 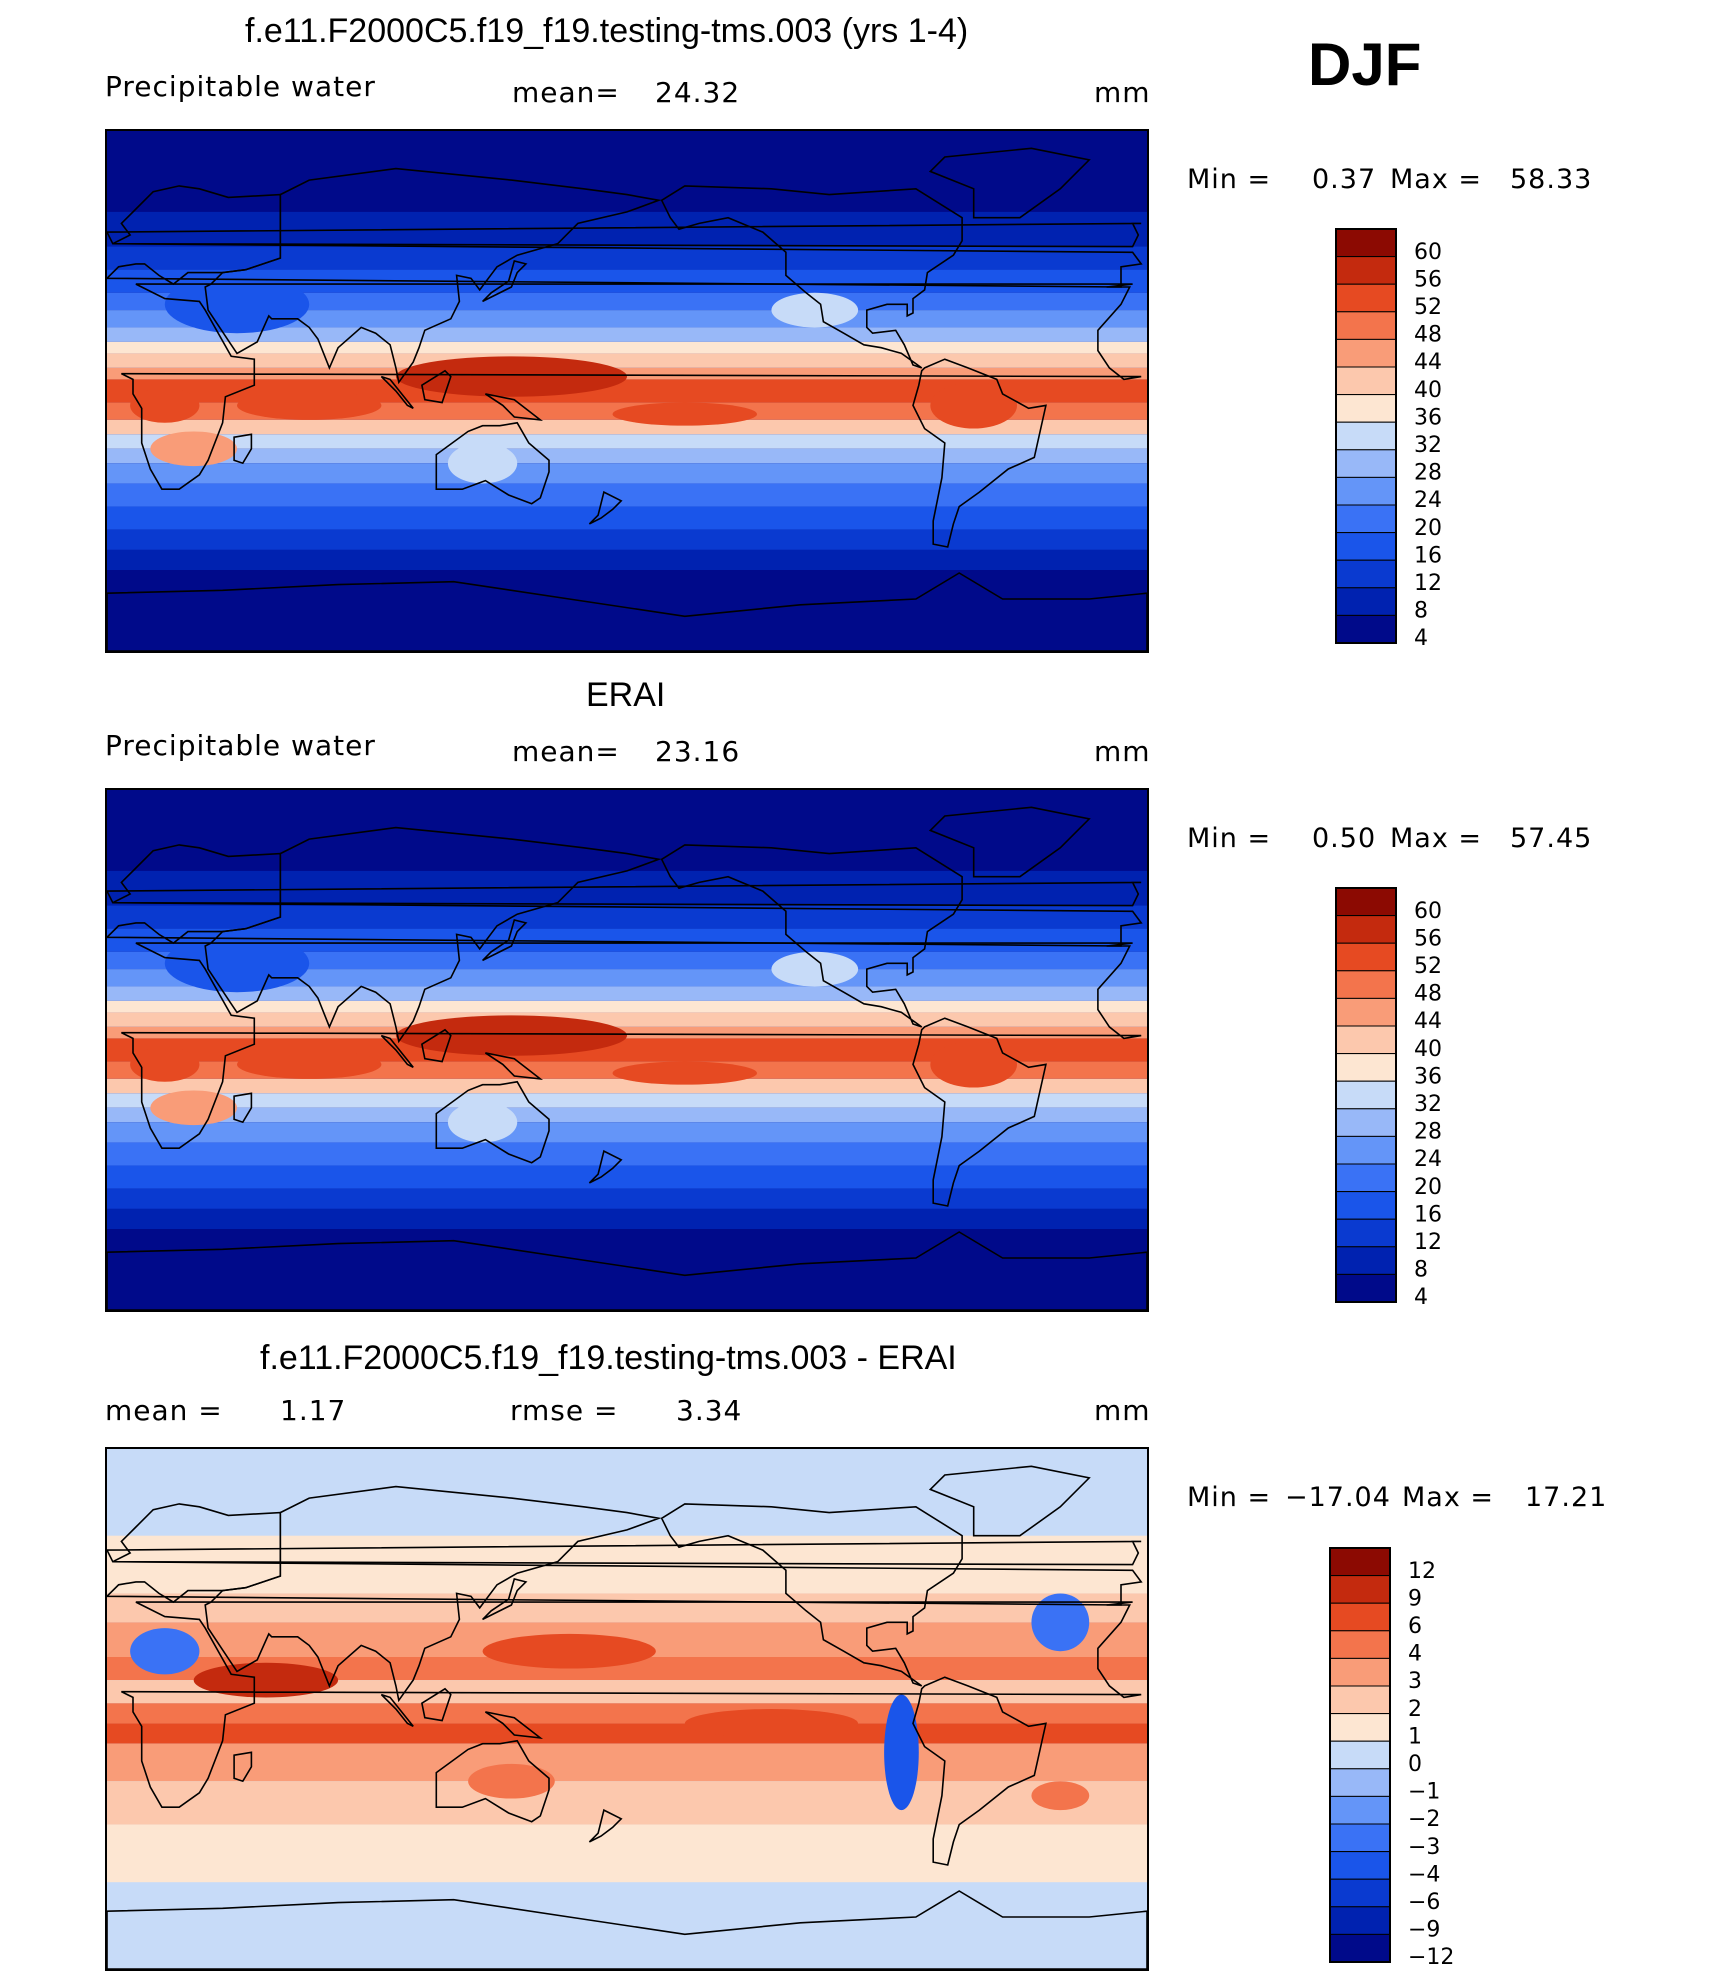 What do you see at coordinates (1338, 1497) in the screenshot?
I see `panel-3-min-value: −17.04` at bounding box center [1338, 1497].